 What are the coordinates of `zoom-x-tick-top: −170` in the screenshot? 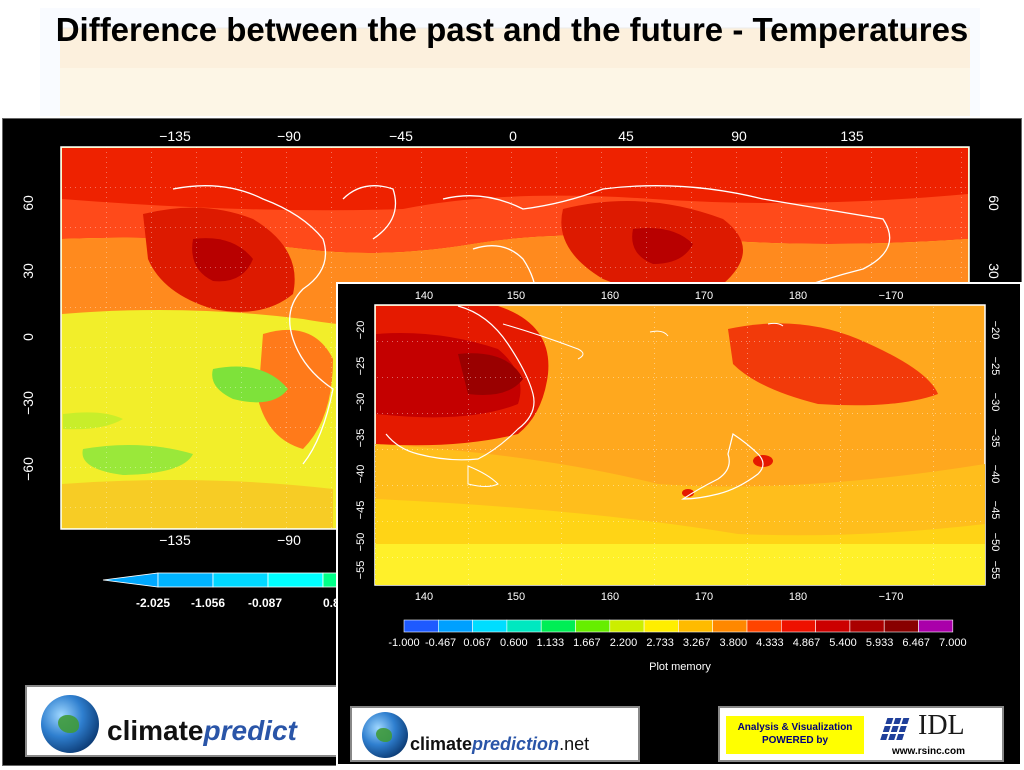 It's located at (891, 296).